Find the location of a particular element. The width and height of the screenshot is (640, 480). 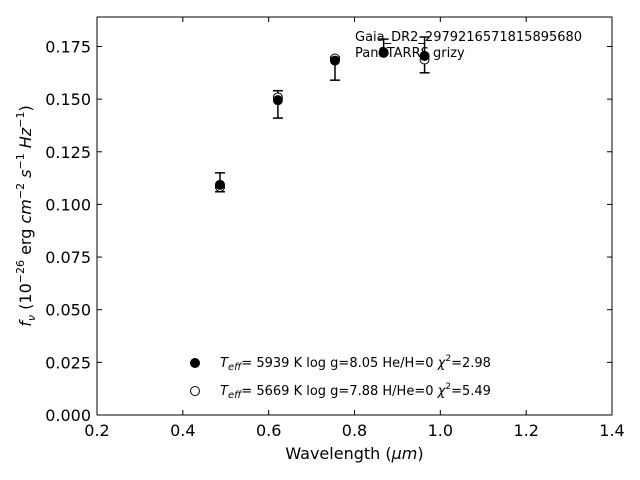

x-tick-label: 0.2 is located at coordinates (96, 430).